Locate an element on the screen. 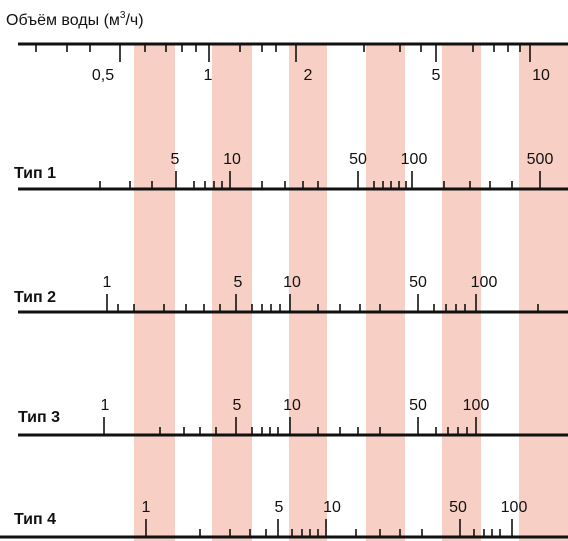 The width and height of the screenshot is (568, 541). type-1-label-50: 50 is located at coordinates (358, 159).